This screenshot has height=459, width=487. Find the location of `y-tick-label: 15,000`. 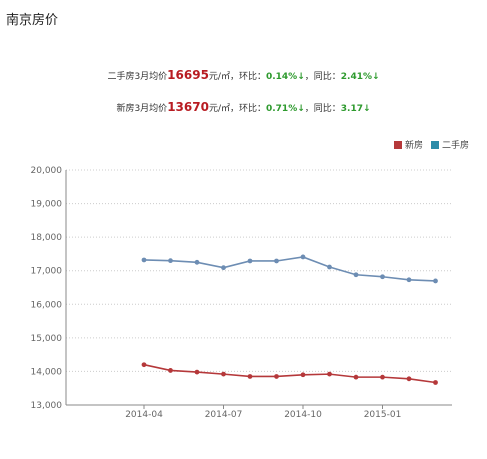

y-tick-label: 15,000 is located at coordinates (47, 339).